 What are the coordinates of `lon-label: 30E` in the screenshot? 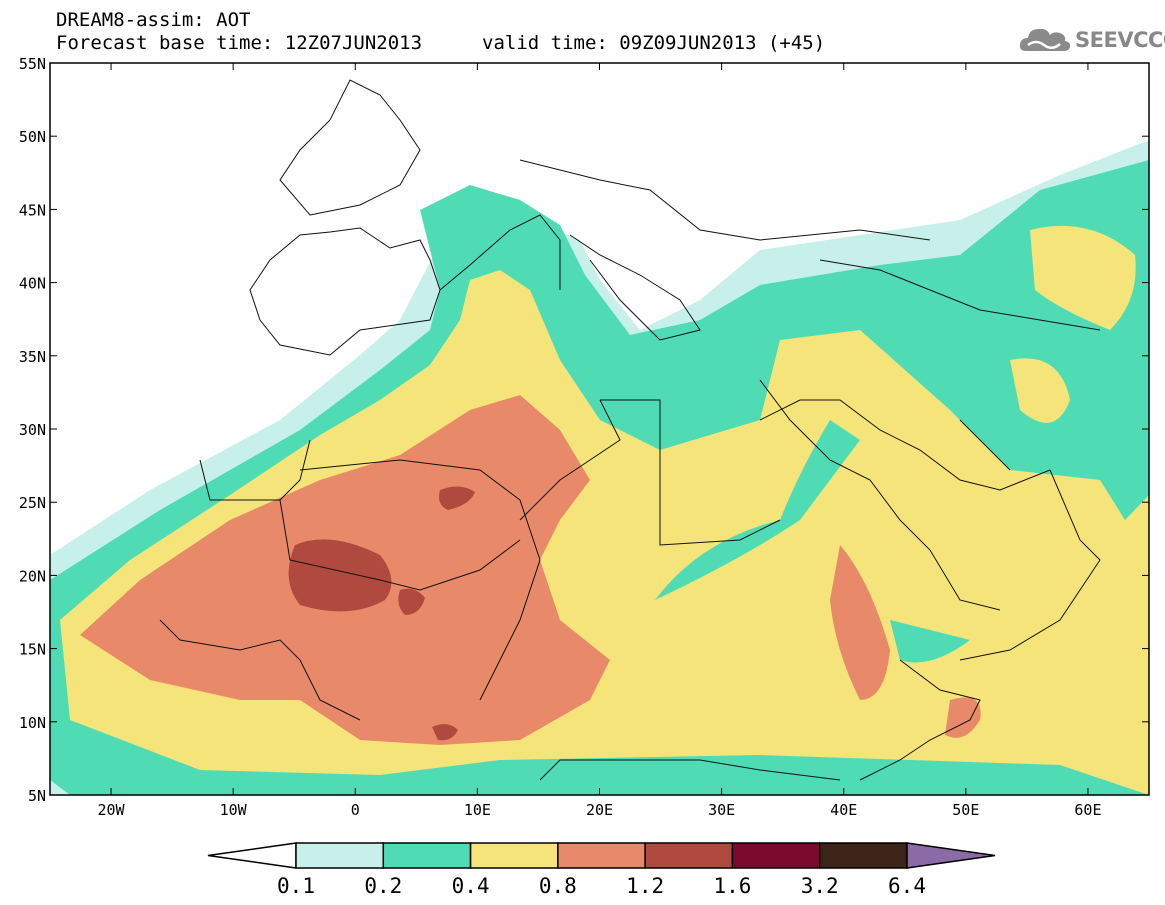 It's located at (721, 810).